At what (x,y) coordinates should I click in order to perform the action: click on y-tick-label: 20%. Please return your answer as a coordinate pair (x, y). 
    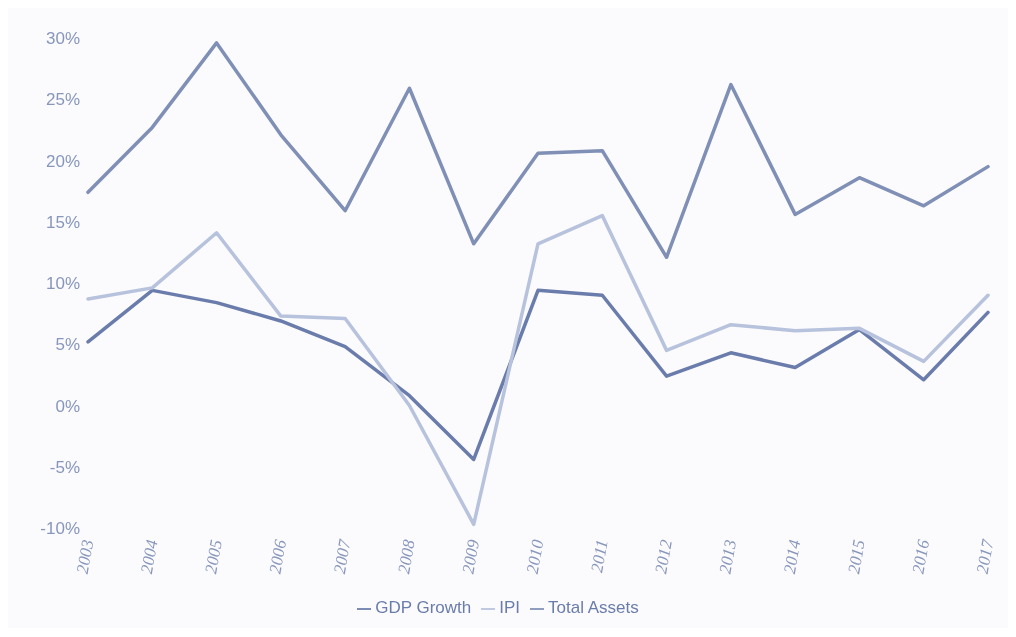
    Looking at the image, I should click on (62, 161).